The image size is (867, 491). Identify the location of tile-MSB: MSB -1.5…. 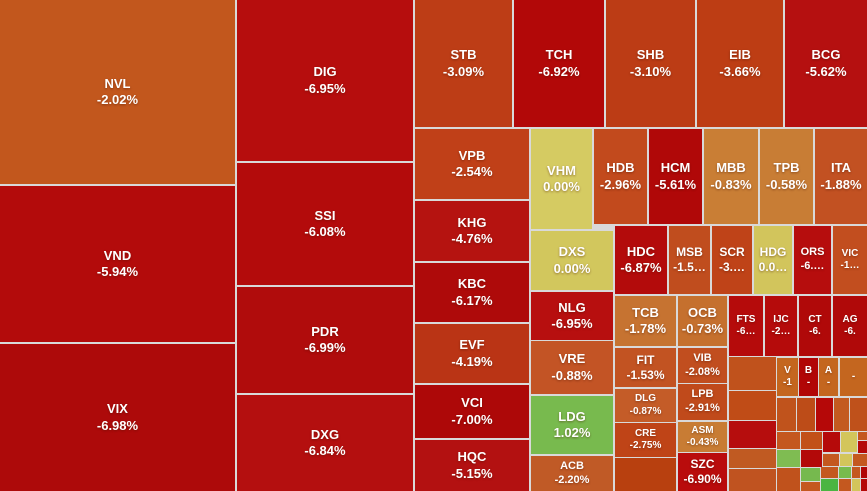
(689, 260).